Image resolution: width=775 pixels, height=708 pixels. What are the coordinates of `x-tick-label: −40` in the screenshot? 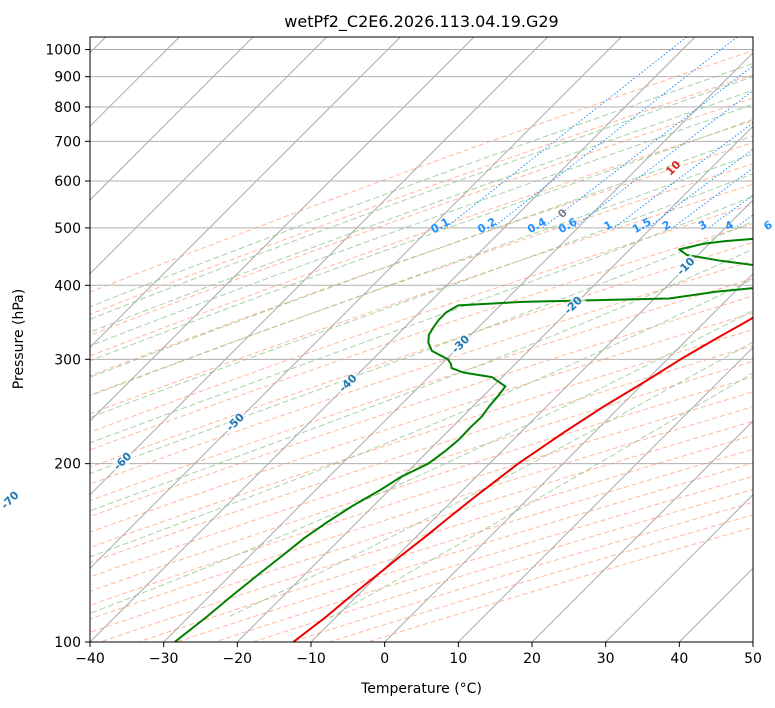 It's located at (90, 659).